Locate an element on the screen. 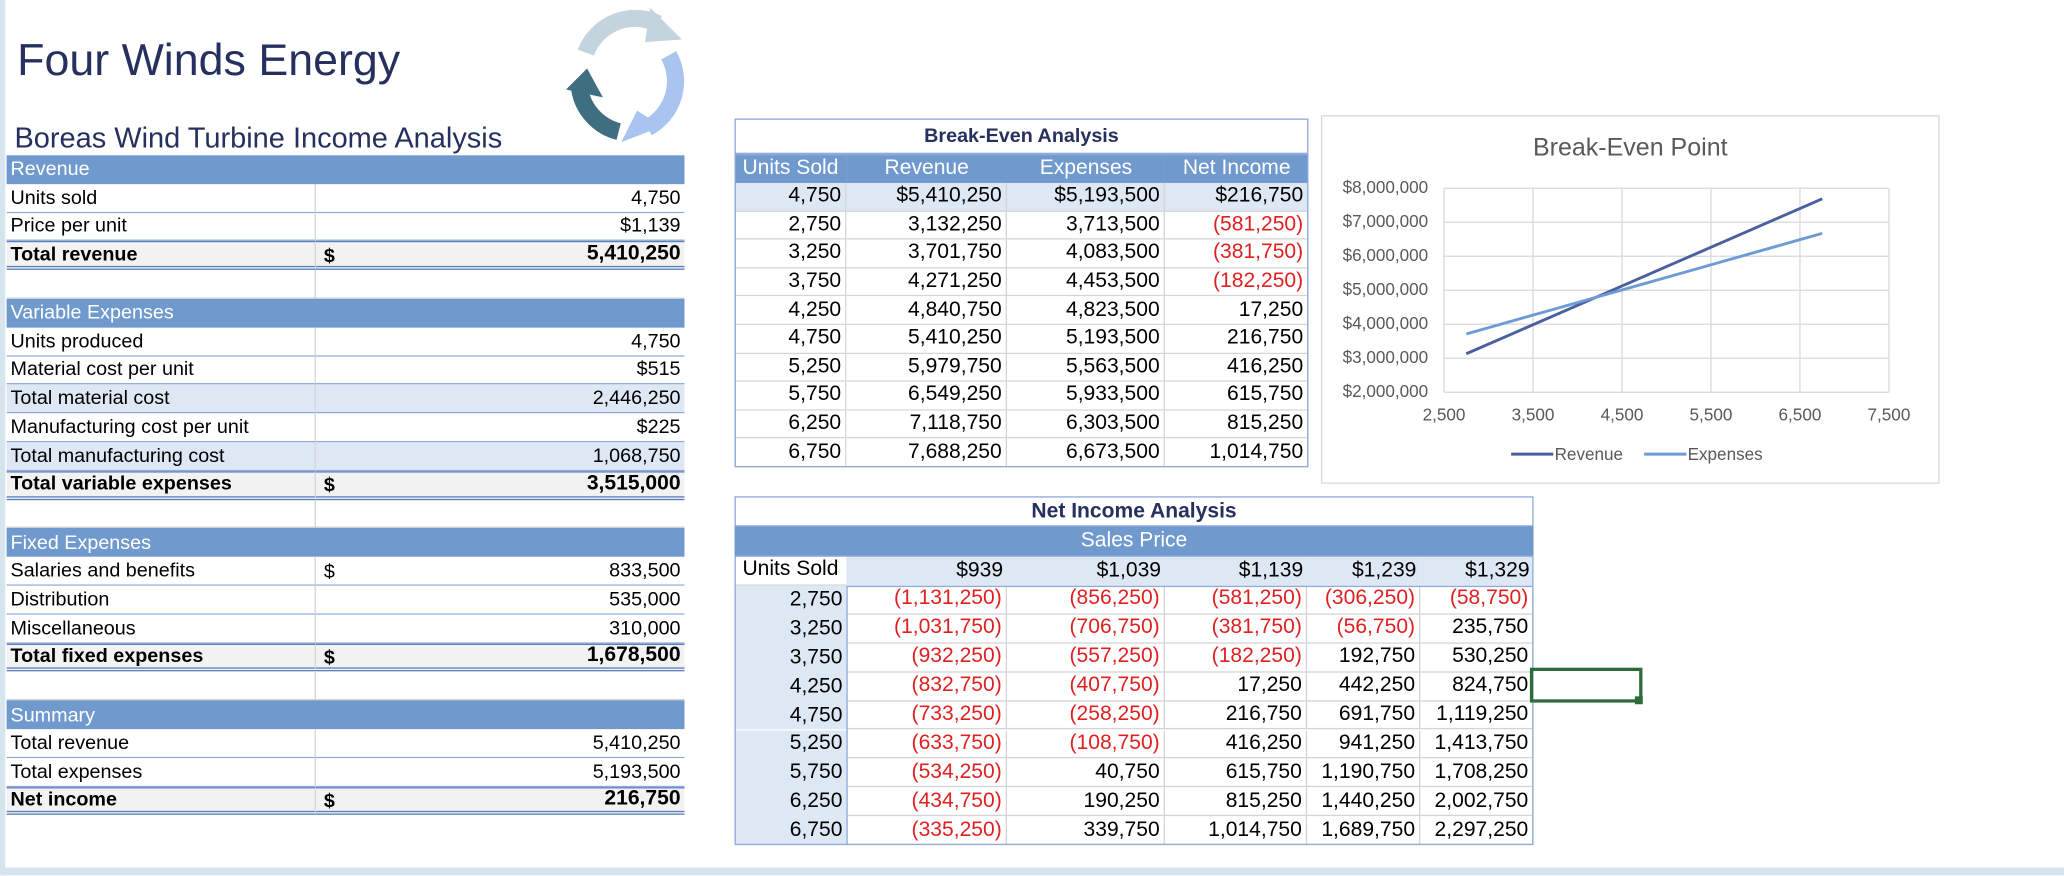 The width and height of the screenshot is (2064, 876). table-cell: (182,250) is located at coordinates (1236, 658).